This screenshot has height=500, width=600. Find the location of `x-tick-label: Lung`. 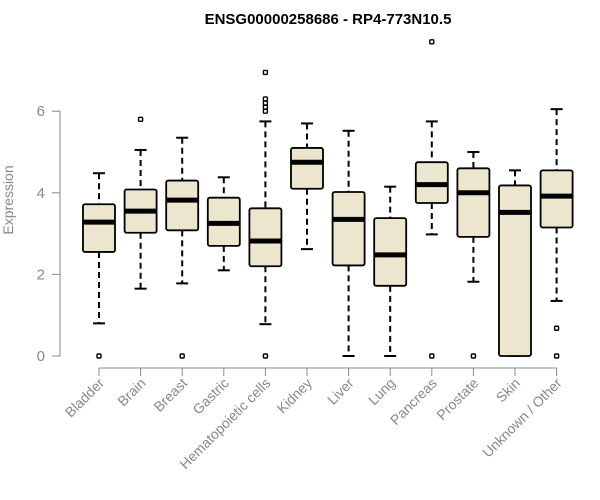

x-tick-label: Lung is located at coordinates (381, 391).